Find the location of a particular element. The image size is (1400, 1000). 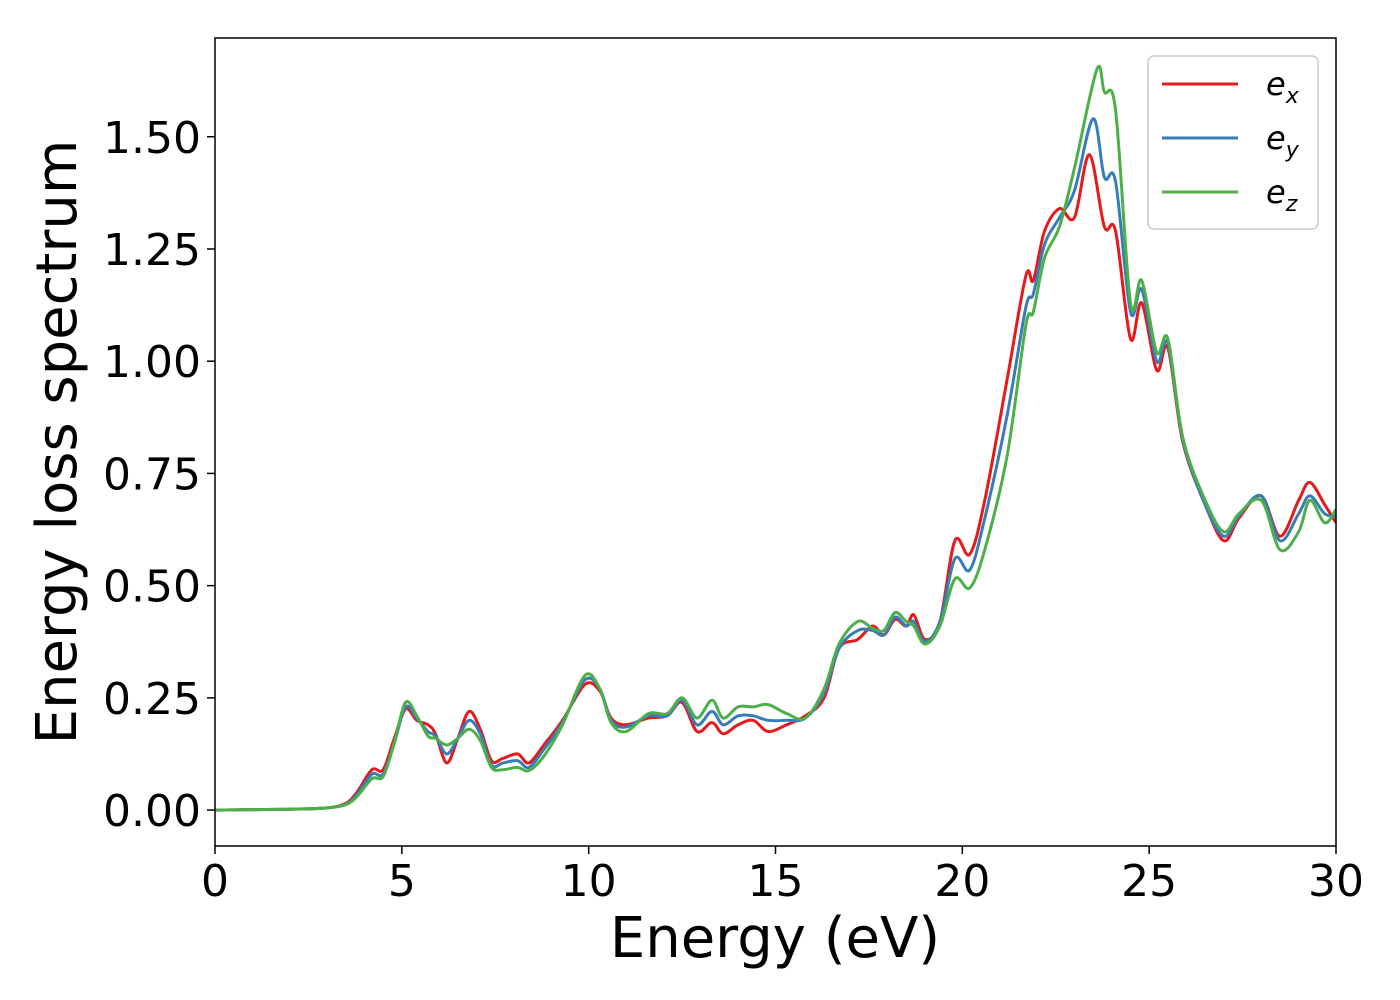

x-tick-label: 10 is located at coordinates (589, 881).